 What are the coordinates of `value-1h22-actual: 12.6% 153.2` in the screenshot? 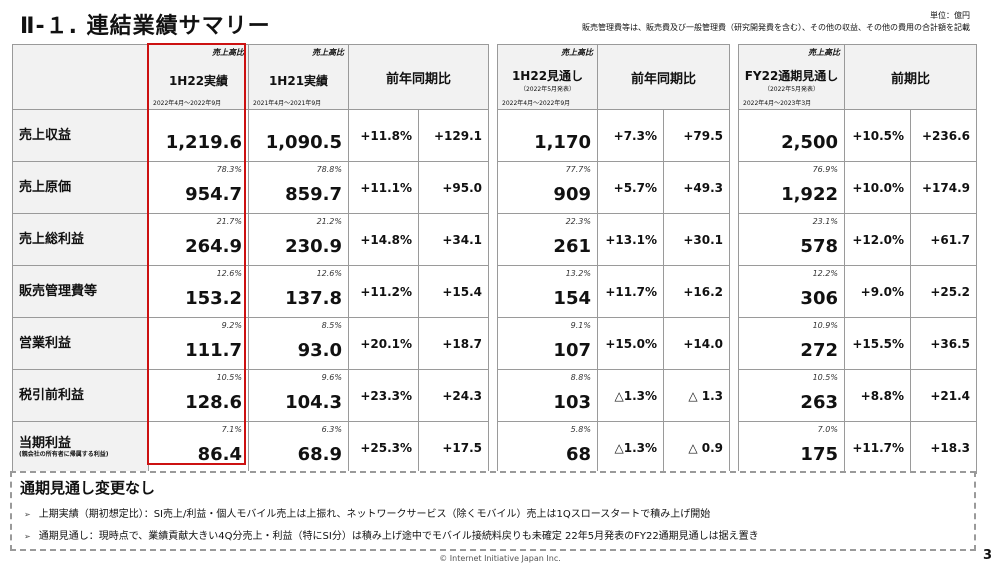 It's located at (198, 291).